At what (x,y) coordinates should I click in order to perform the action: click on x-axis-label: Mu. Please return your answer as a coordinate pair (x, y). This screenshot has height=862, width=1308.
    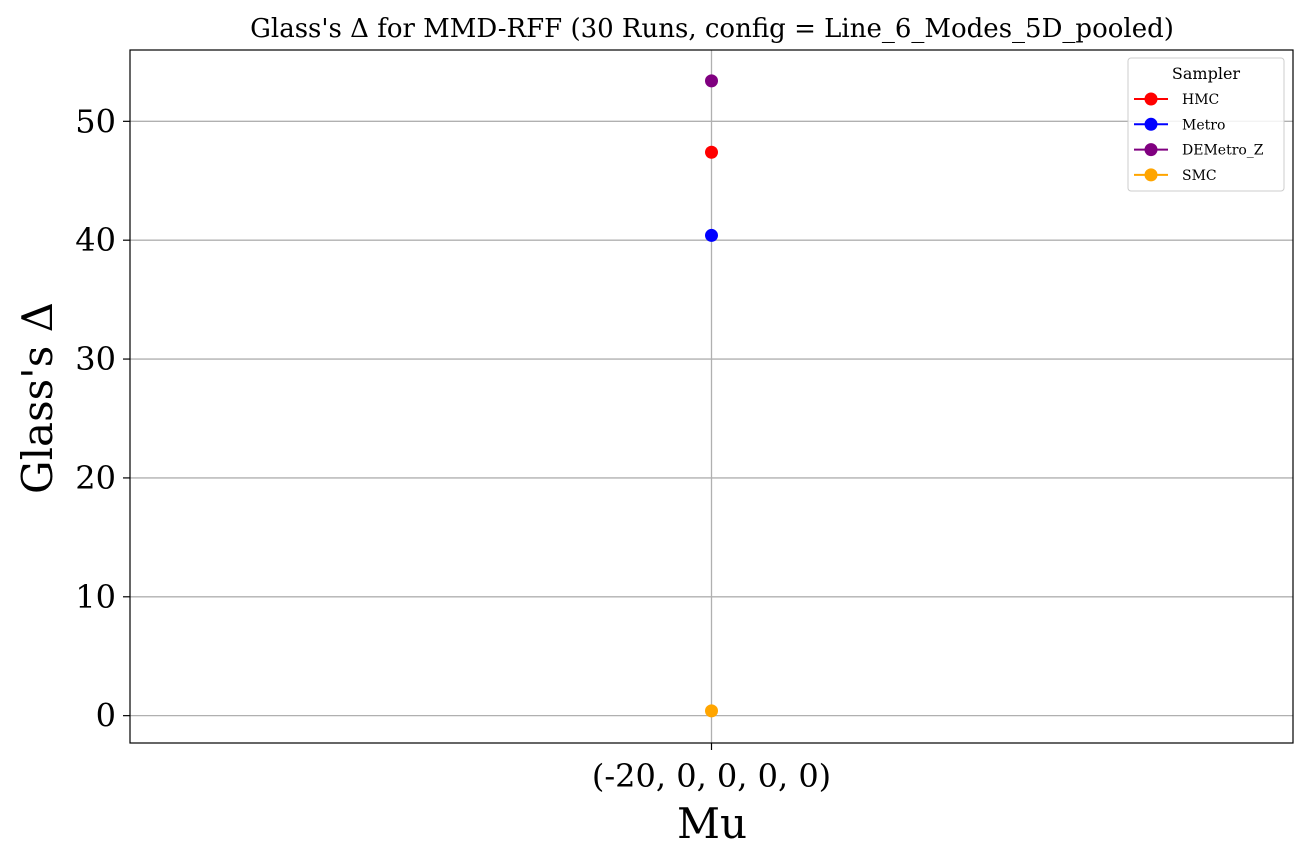
    Looking at the image, I should click on (712, 823).